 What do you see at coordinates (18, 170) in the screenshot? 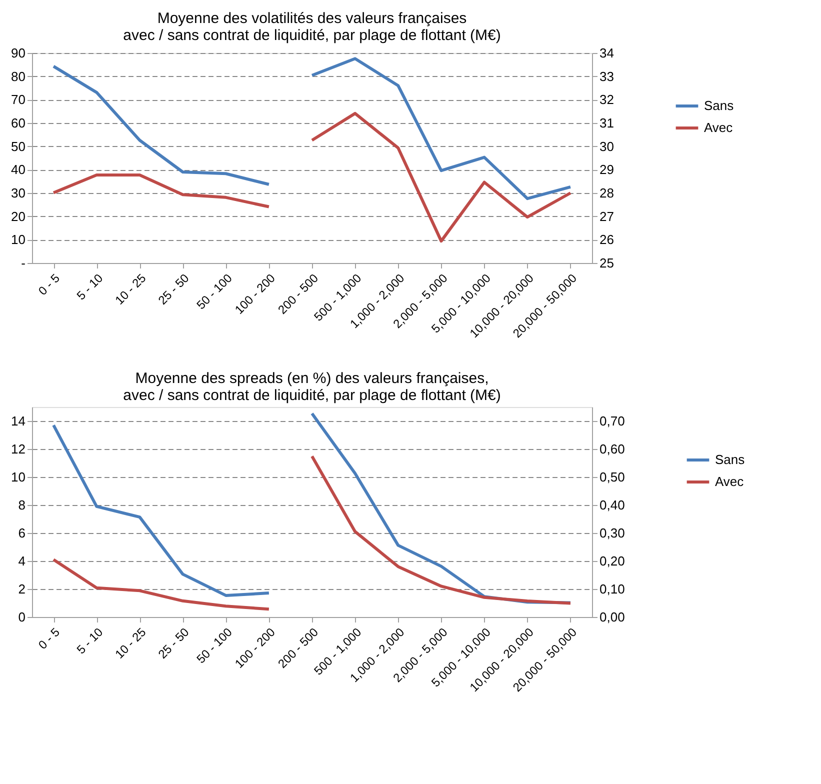
I see `y-tick-label: 40` at bounding box center [18, 170].